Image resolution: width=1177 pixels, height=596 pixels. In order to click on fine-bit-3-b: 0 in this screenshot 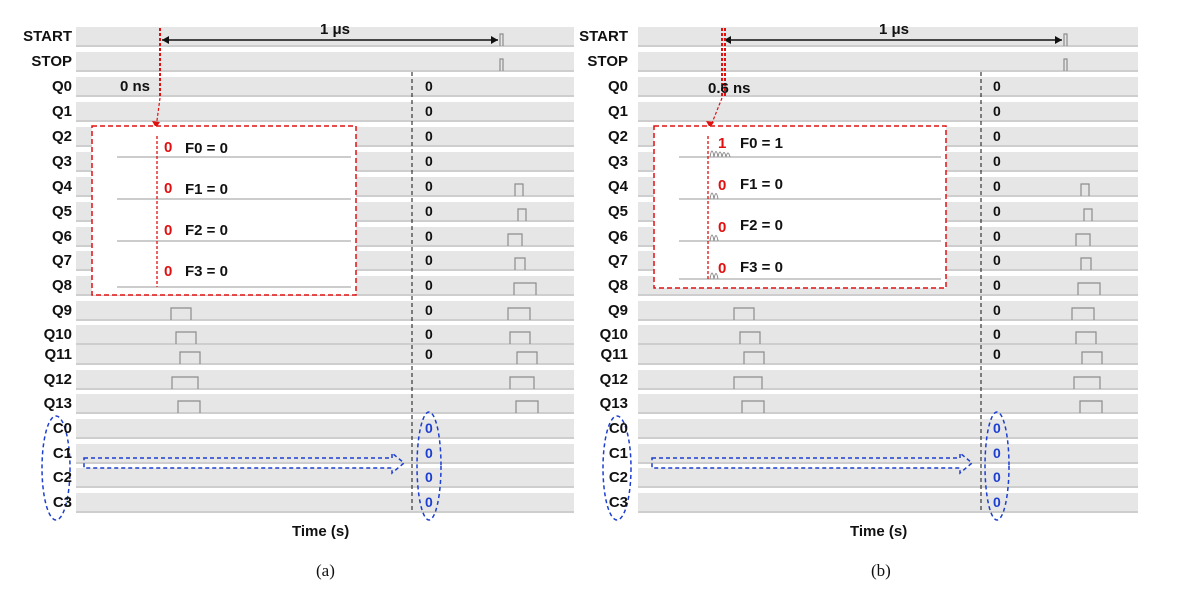, I will do `click(722, 268)`.